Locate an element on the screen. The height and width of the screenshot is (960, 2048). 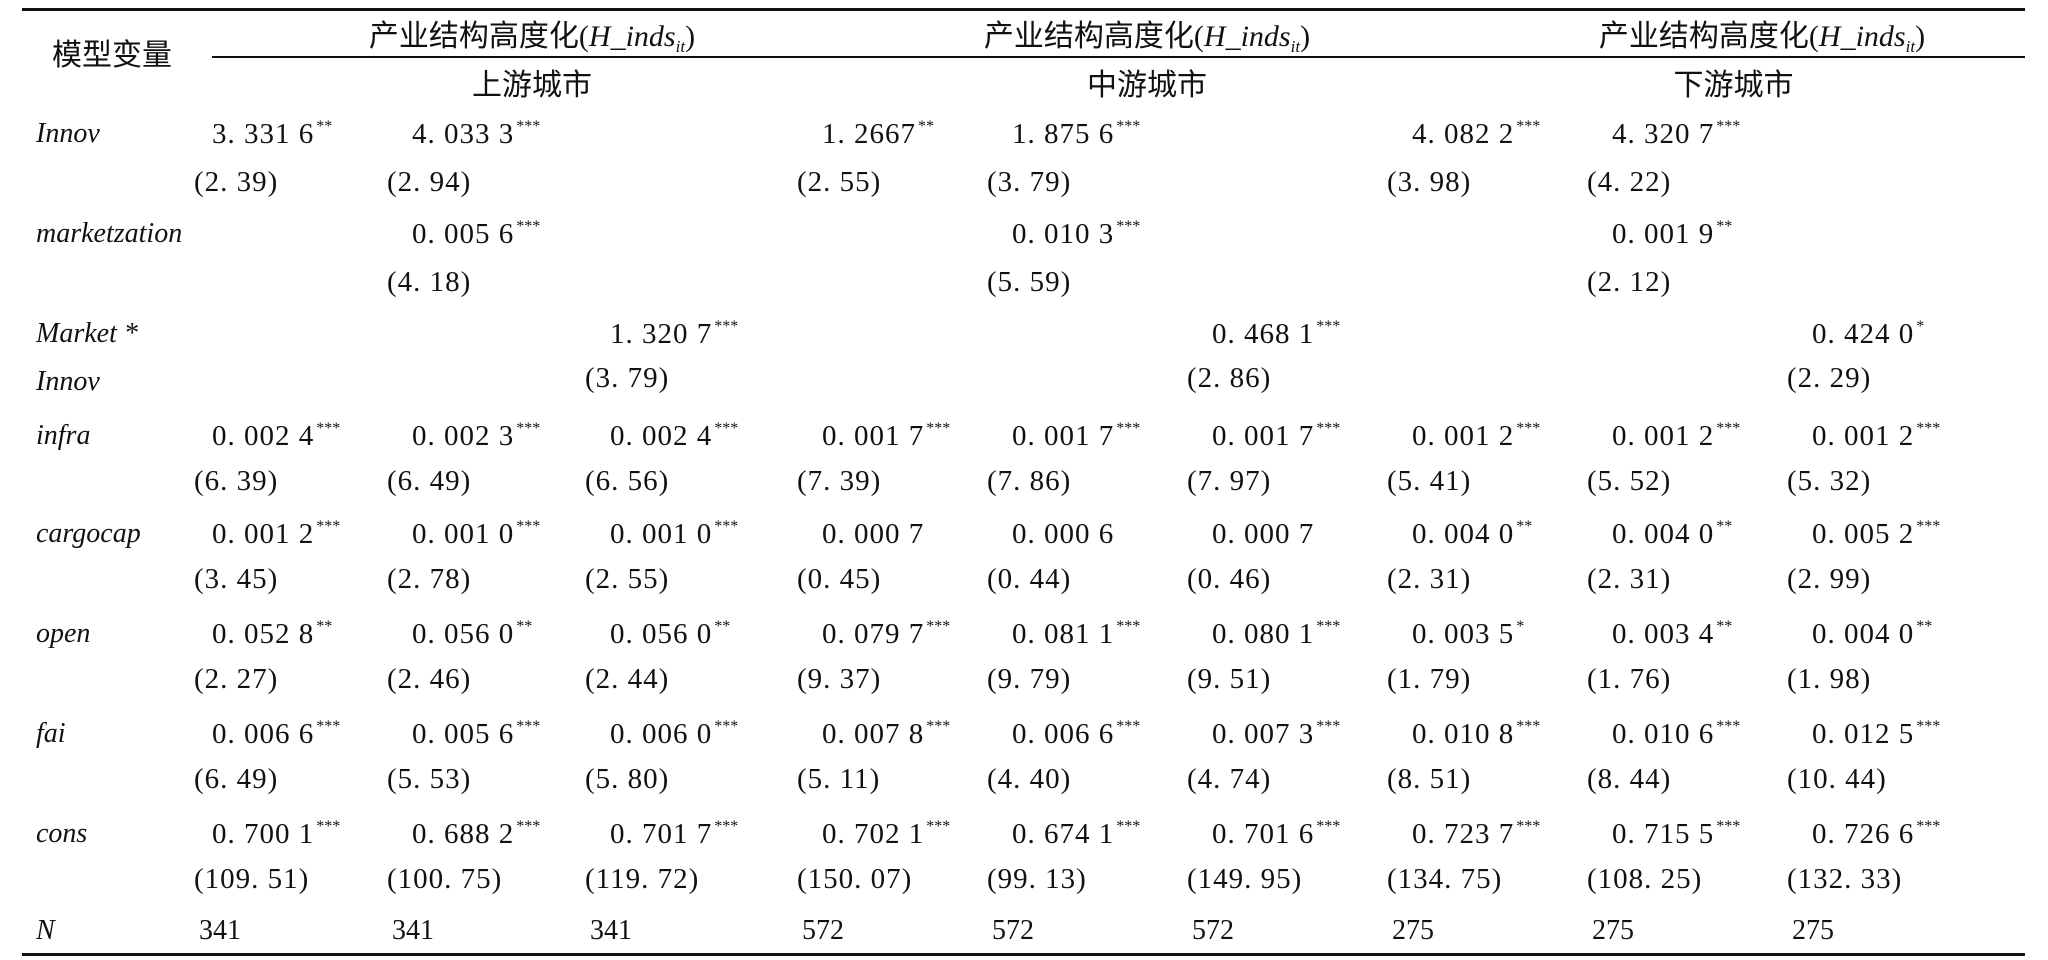
coefficient-cell: 0. 056 0 ** is located at coordinates (472, 634).